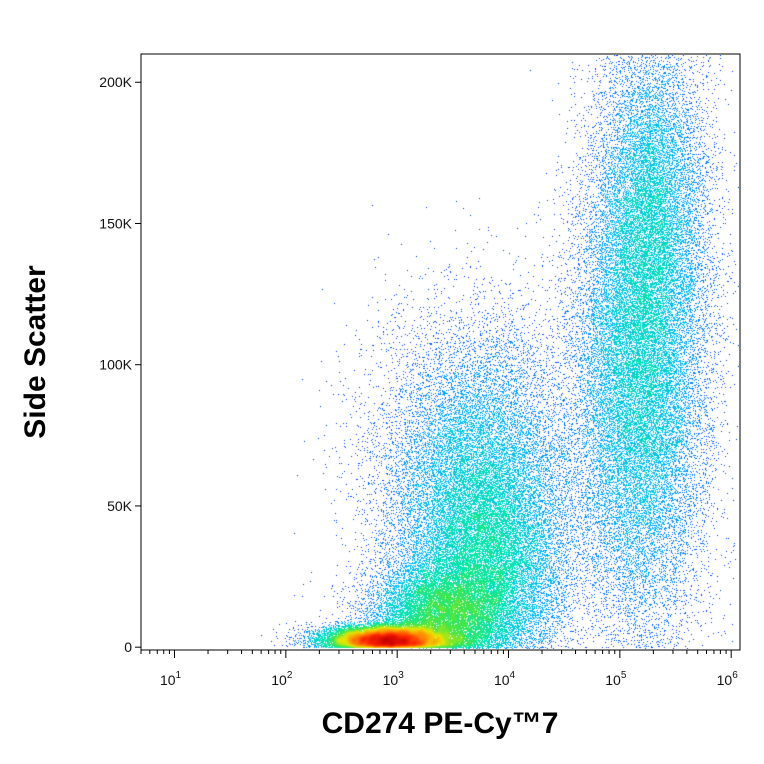 This screenshot has width=764, height=764. What do you see at coordinates (401, 675) in the screenshot?
I see `x-tick-exponent: 3` at bounding box center [401, 675].